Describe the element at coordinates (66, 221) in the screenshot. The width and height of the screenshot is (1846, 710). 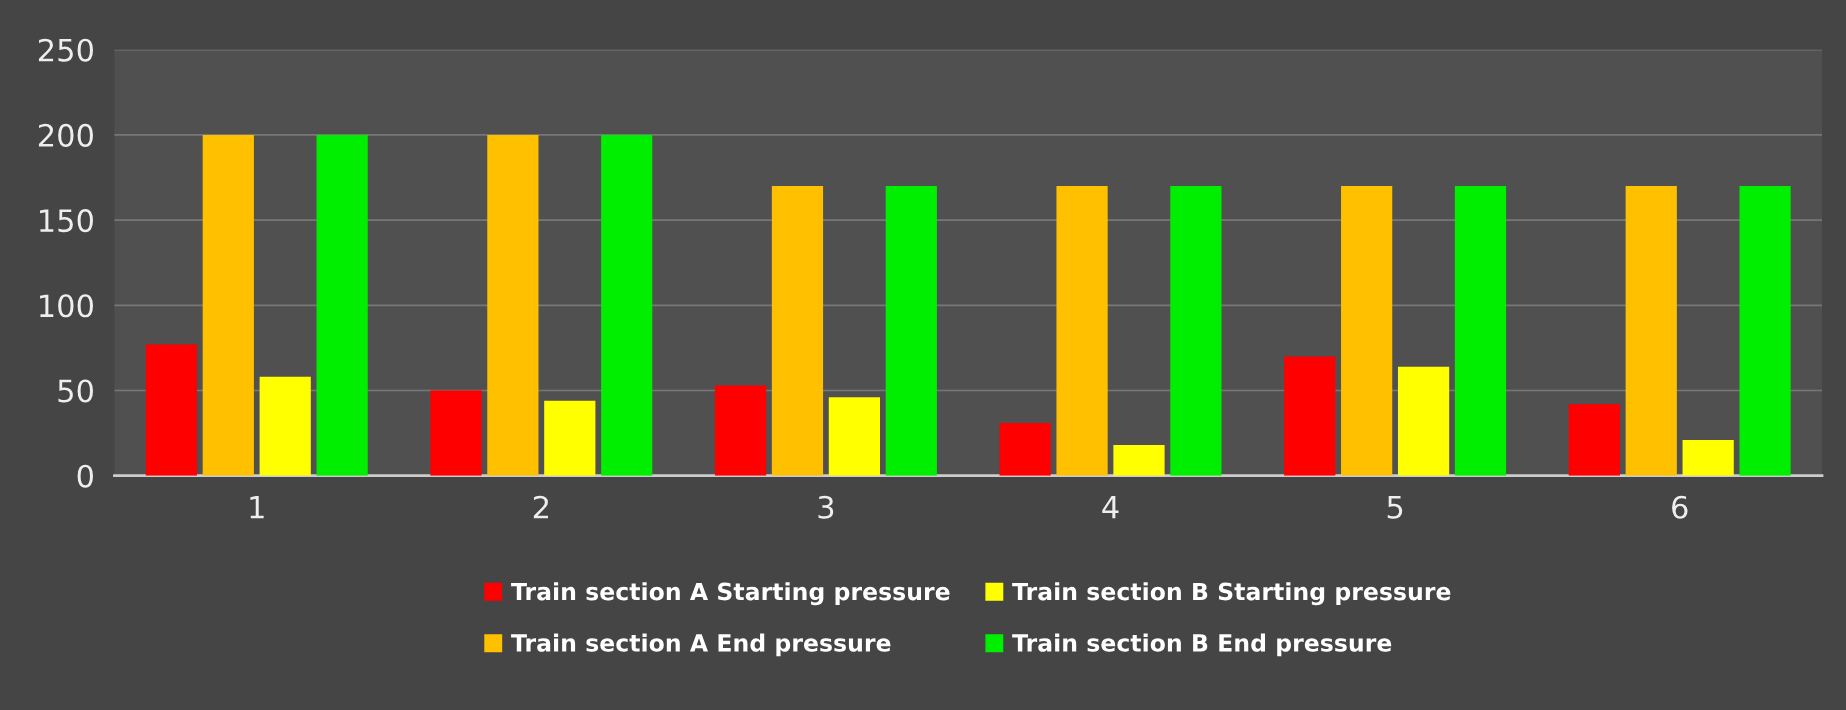
I see `y-tick-label: 150` at that location.